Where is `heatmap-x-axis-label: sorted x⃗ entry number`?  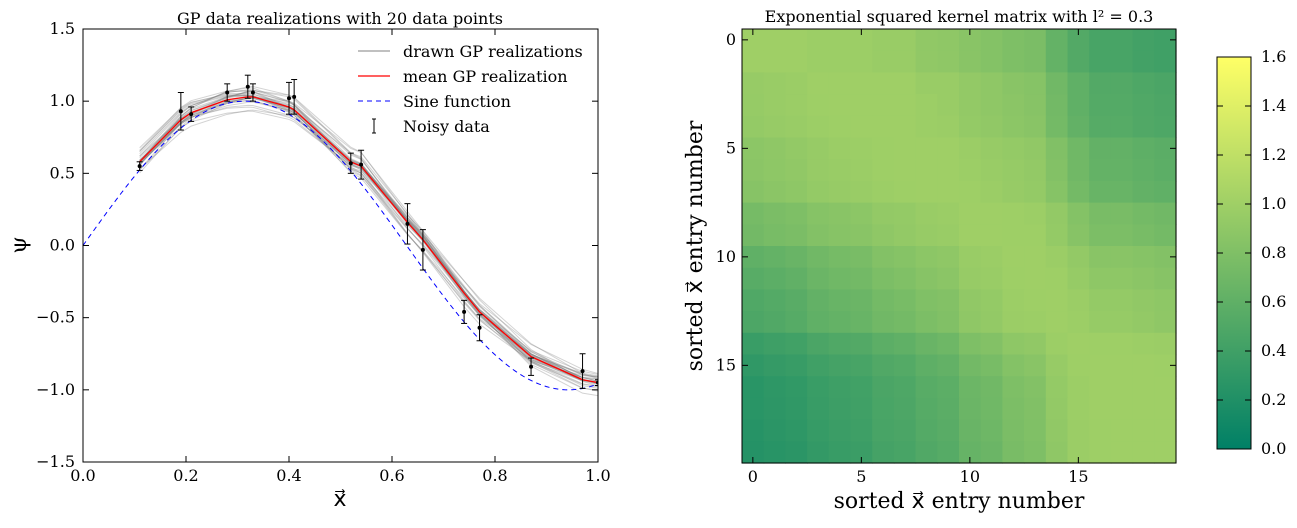 heatmap-x-axis-label: sorted x⃗ entry number is located at coordinates (959, 501).